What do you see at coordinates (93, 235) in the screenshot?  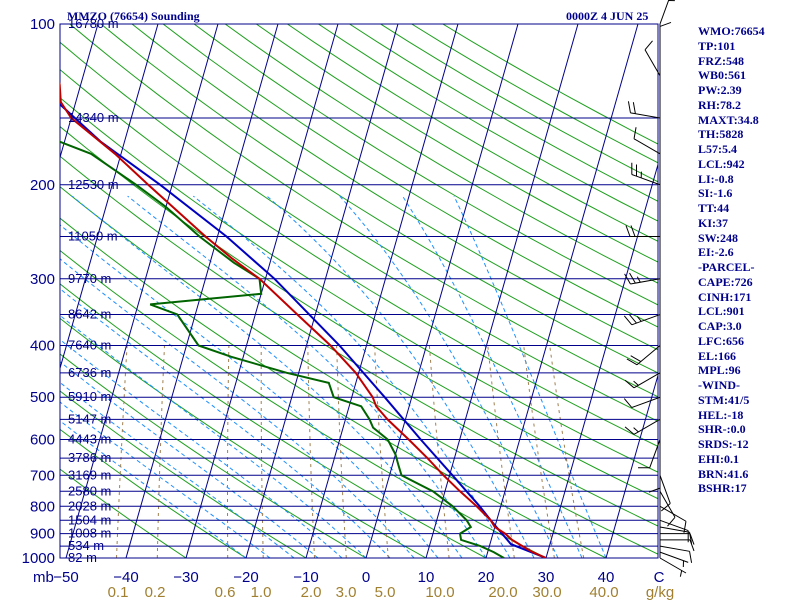 I see `height-label: 11050 m` at bounding box center [93, 235].